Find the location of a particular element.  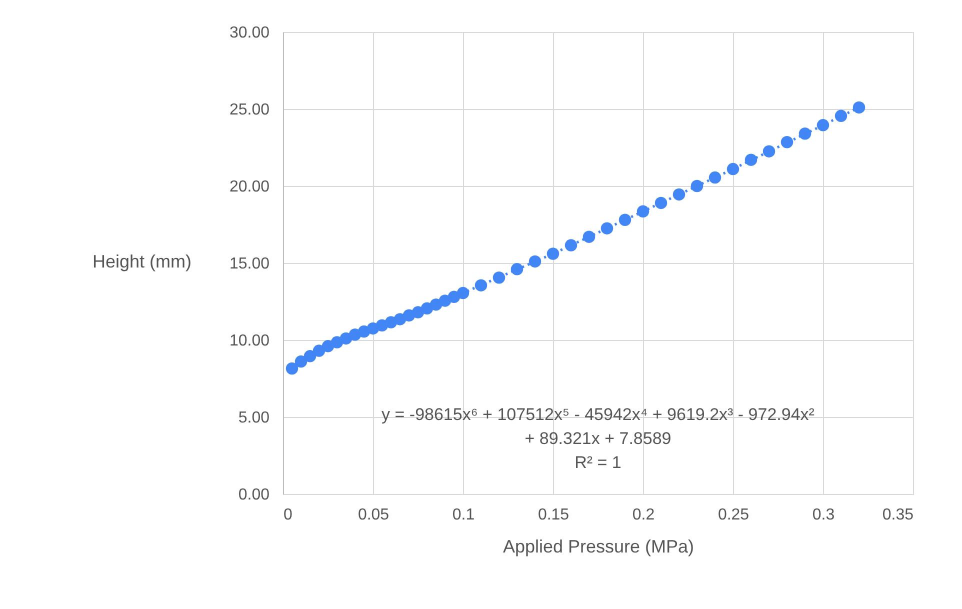

annotation: y = -98615x⁶ + 107512x⁵ - 45942x⁴ + 9619.2x³ - 972.94x² is located at coordinates (598, 414).